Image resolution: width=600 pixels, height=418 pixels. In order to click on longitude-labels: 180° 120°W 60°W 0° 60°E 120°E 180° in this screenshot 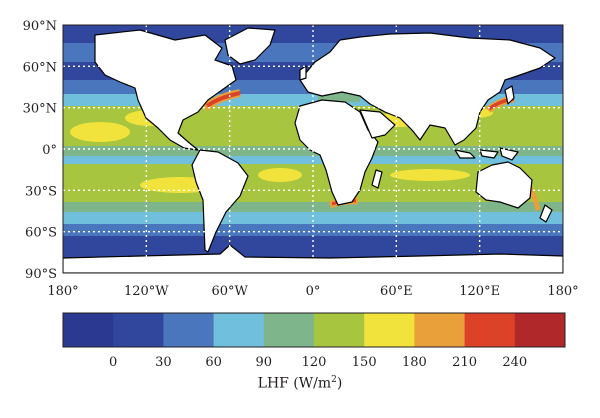, I will do `click(312, 291)`.